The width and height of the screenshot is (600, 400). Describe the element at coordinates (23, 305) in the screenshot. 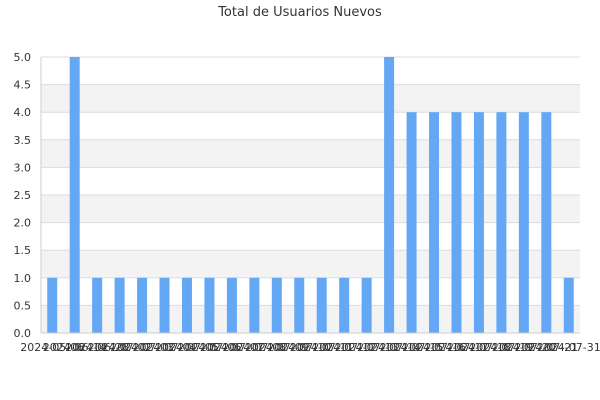

I see `y-tick-label: 0.5` at that location.